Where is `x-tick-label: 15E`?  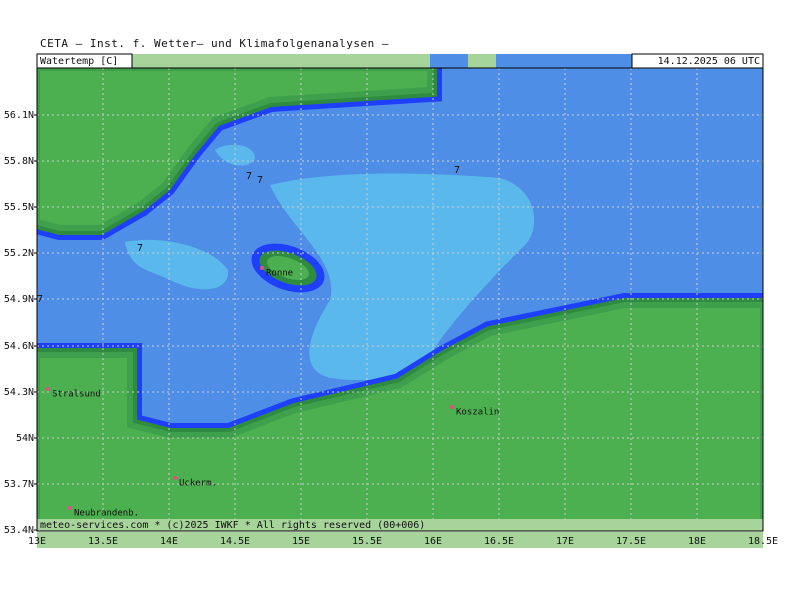 x-tick-label: 15E is located at coordinates (301, 541).